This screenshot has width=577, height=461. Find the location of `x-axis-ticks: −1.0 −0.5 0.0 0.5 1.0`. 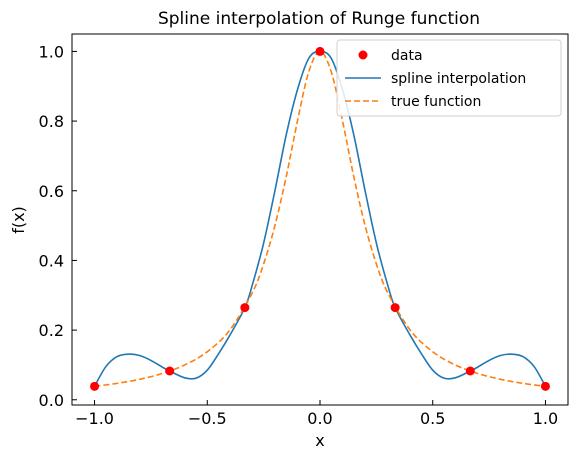

x-axis-ticks: −1.0 −0.5 0.0 0.5 1.0 is located at coordinates (316, 414).